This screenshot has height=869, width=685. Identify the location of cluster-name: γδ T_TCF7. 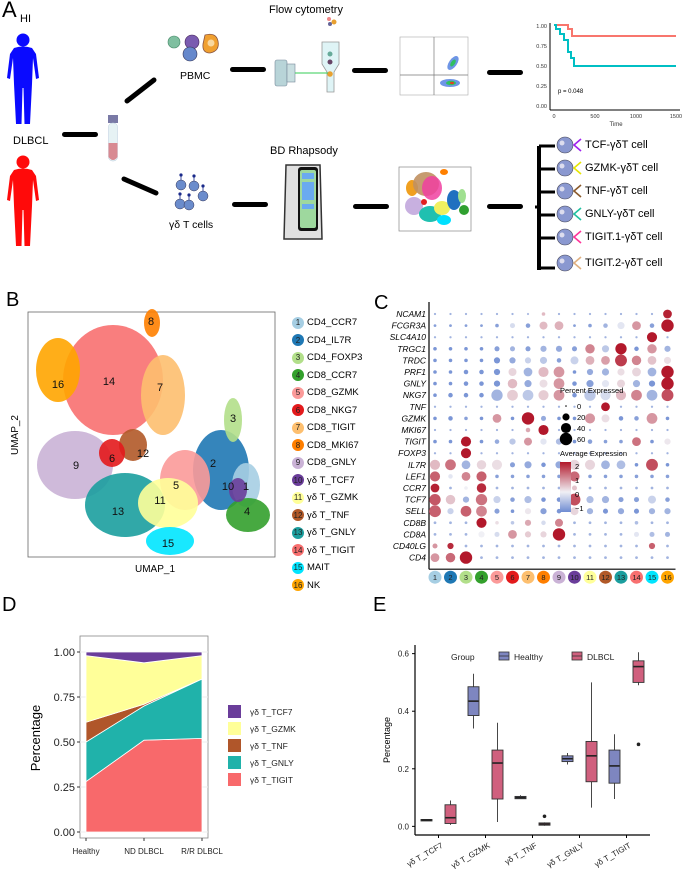
(331, 480).